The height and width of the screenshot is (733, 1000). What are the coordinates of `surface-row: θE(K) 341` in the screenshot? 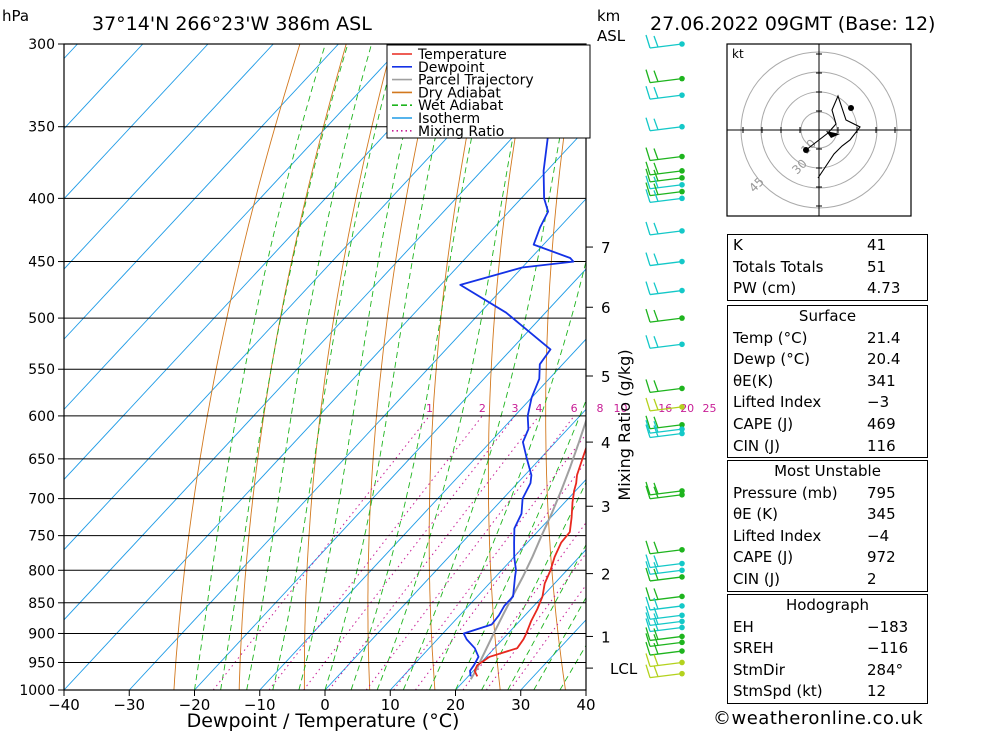 It's located at (827, 382).